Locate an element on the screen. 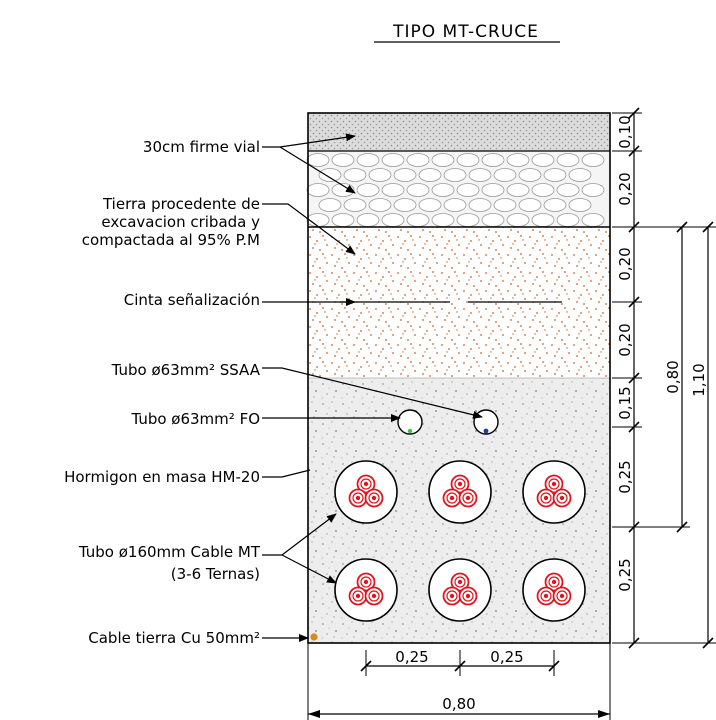  dim-0-25-b: 0,25 is located at coordinates (625, 574).